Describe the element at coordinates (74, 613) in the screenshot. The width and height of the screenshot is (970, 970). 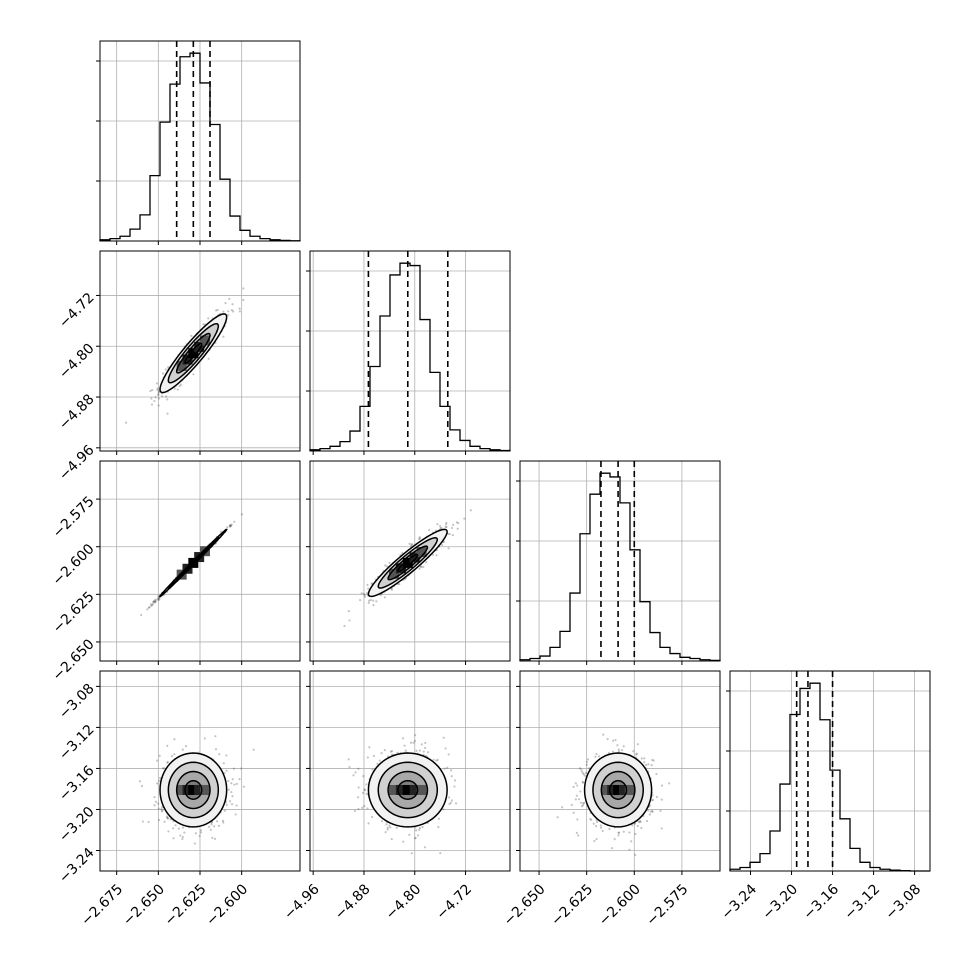
I see `y-tick-label: −2.625` at that location.